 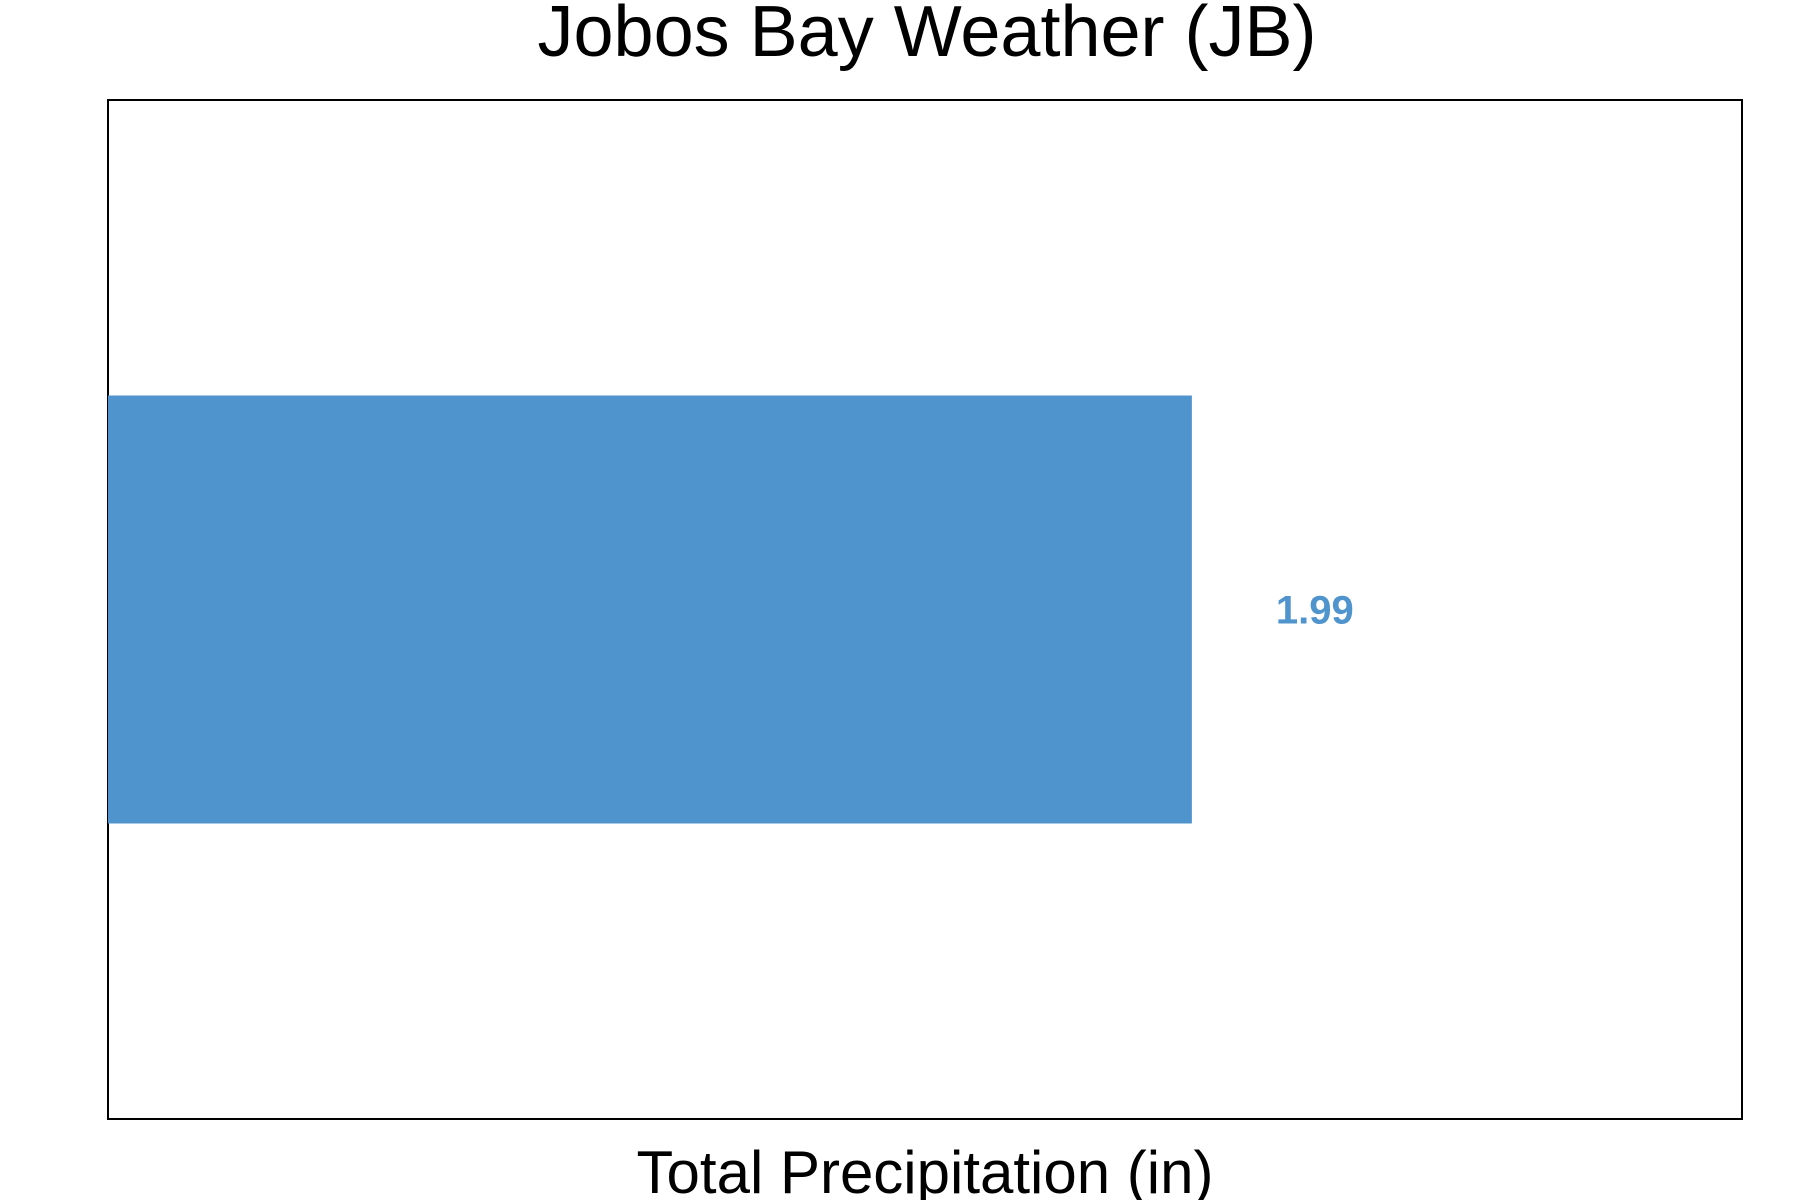 I want to click on x-axis-label: Total Precipitation (in), so click(x=925, y=1169).